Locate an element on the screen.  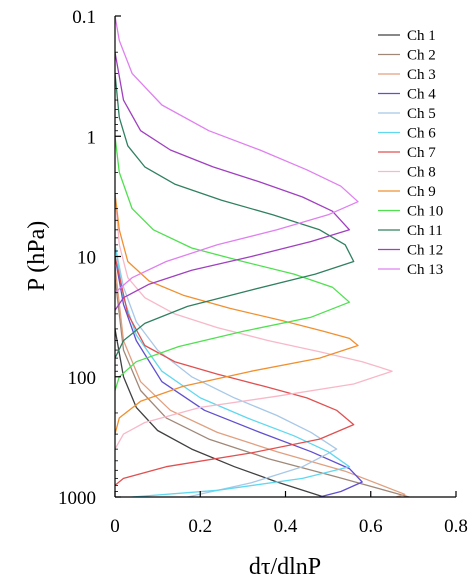
legend-label: Ch 7 is located at coordinates (421, 153).